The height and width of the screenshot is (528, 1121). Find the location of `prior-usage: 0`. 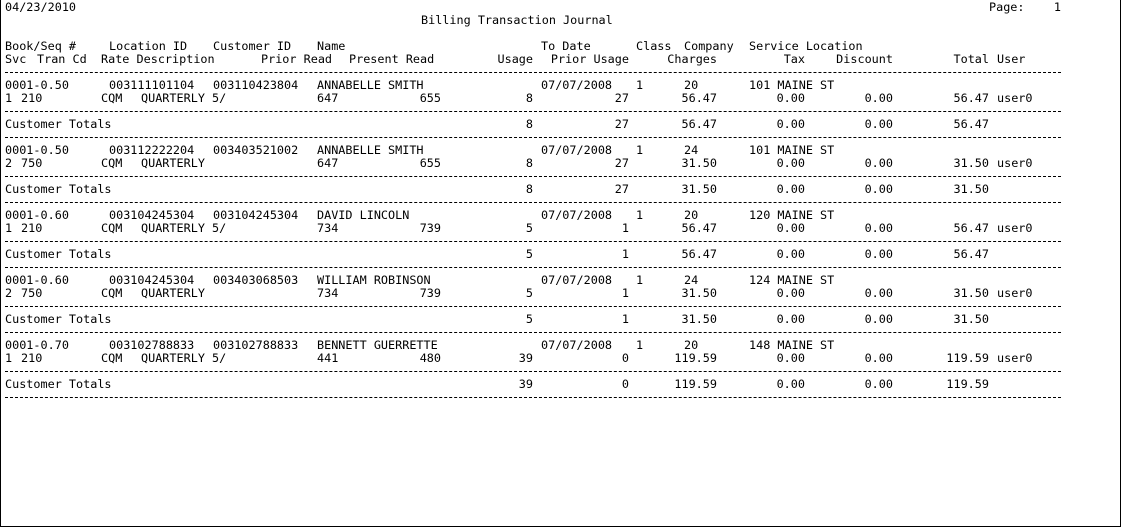

prior-usage: 0 is located at coordinates (625, 358).